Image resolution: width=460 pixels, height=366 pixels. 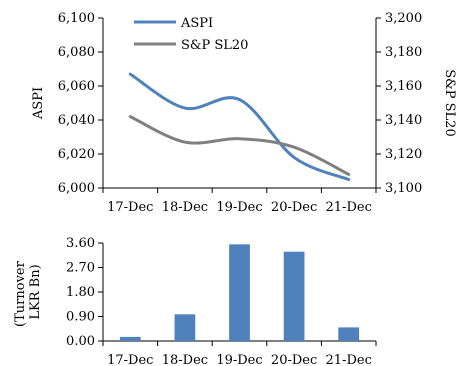 I want to click on bar-y-tick-label: 0.90, so click(x=80, y=317).